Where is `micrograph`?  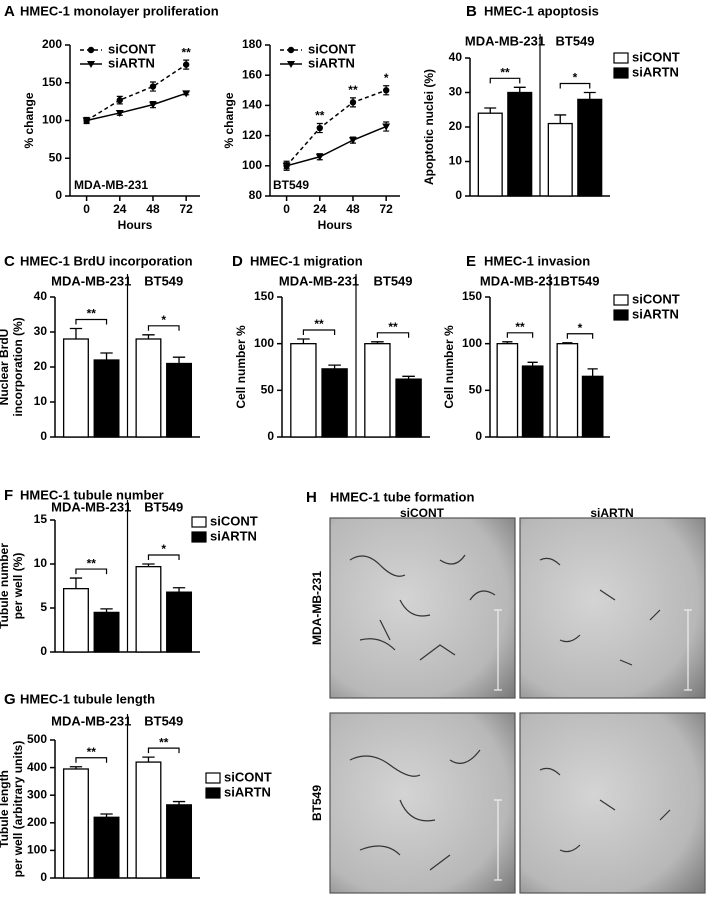
micrograph is located at coordinates (422, 608).